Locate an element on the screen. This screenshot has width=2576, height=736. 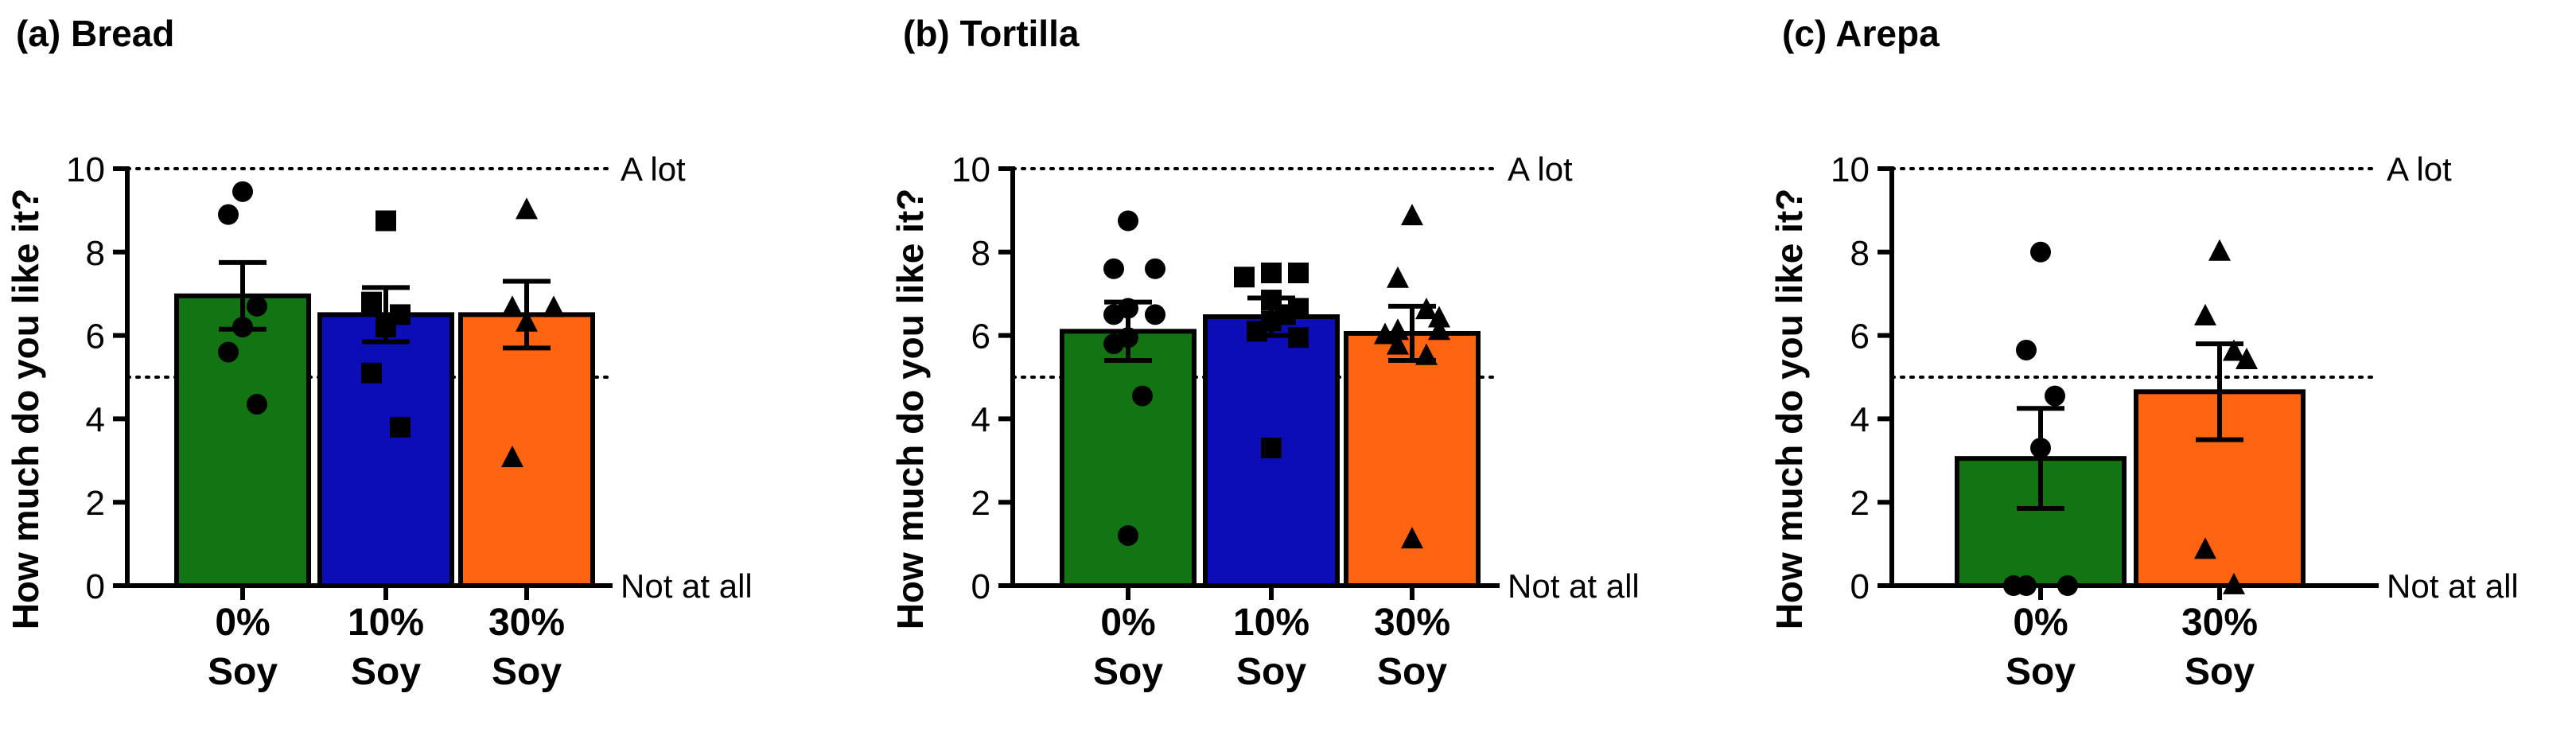
chart-title: (a) Bread is located at coordinates (95, 33).